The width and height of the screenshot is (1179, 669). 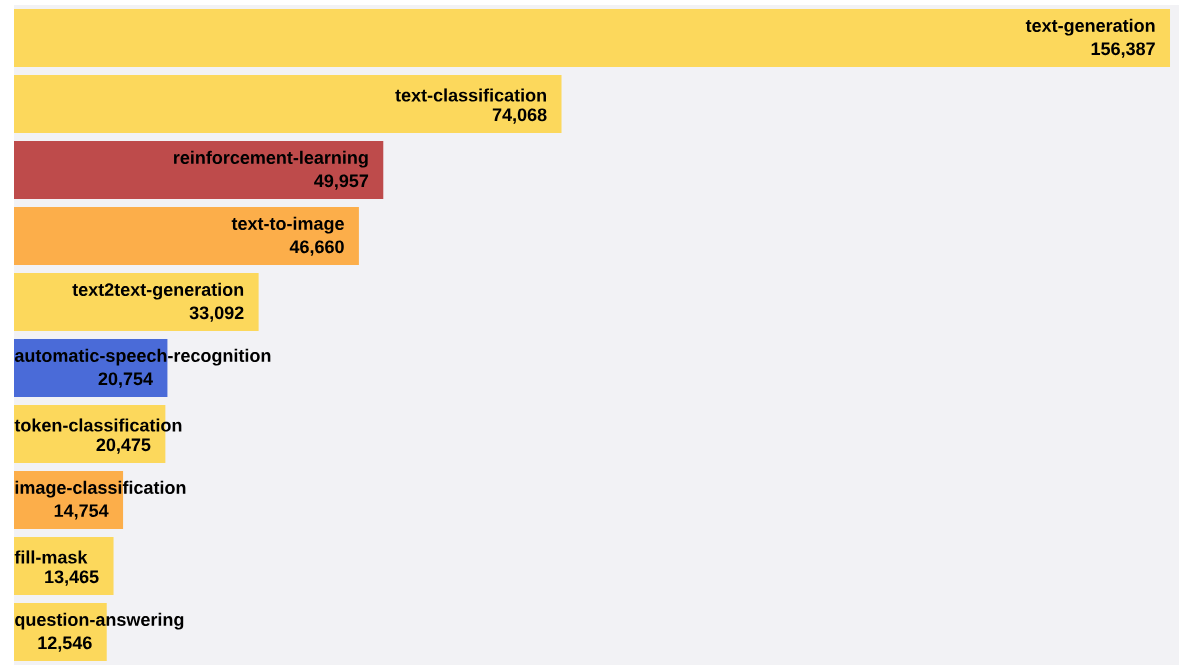 I want to click on y-tick-label: text-to-image, so click(x=287, y=225).